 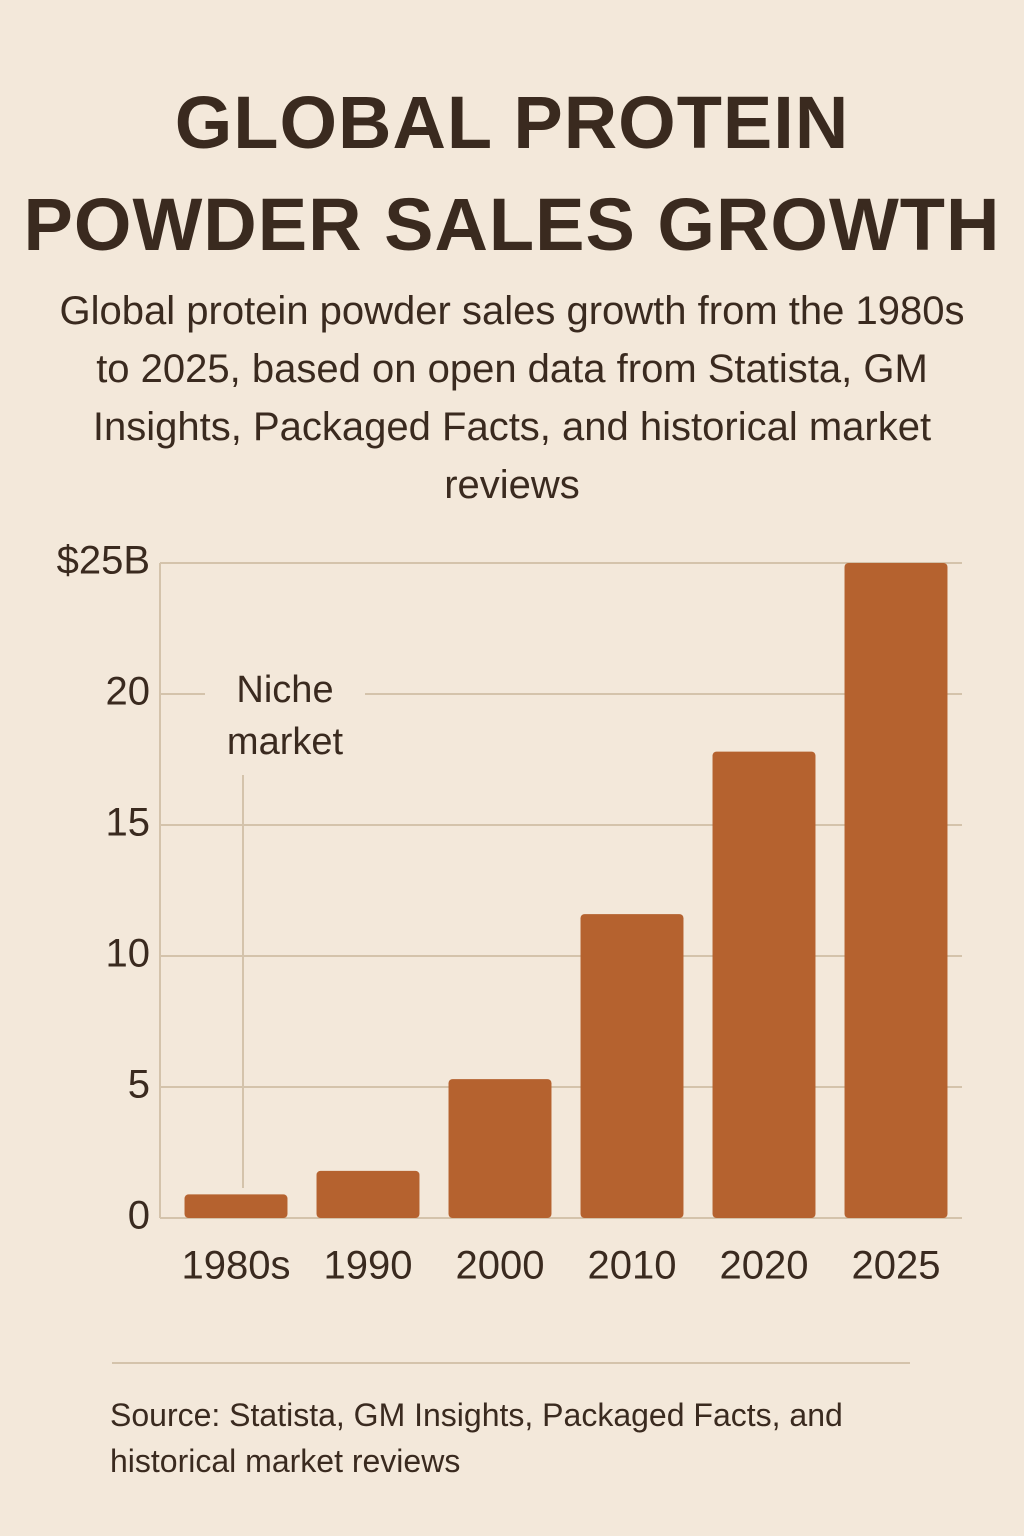 What do you see at coordinates (285, 716) in the screenshot?
I see `annotation: Niche market` at bounding box center [285, 716].